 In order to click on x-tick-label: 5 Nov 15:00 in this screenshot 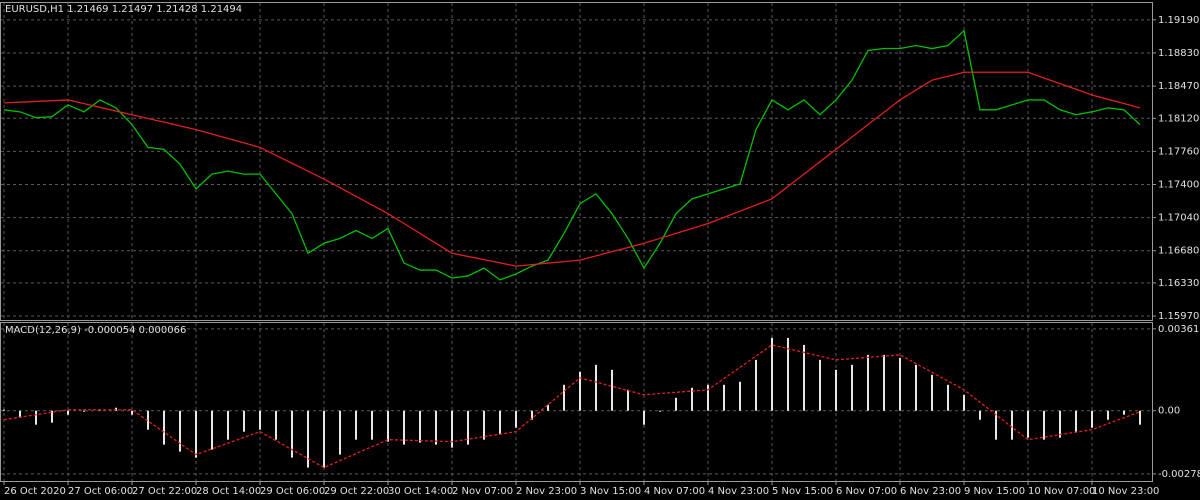, I will do `click(802, 491)`.